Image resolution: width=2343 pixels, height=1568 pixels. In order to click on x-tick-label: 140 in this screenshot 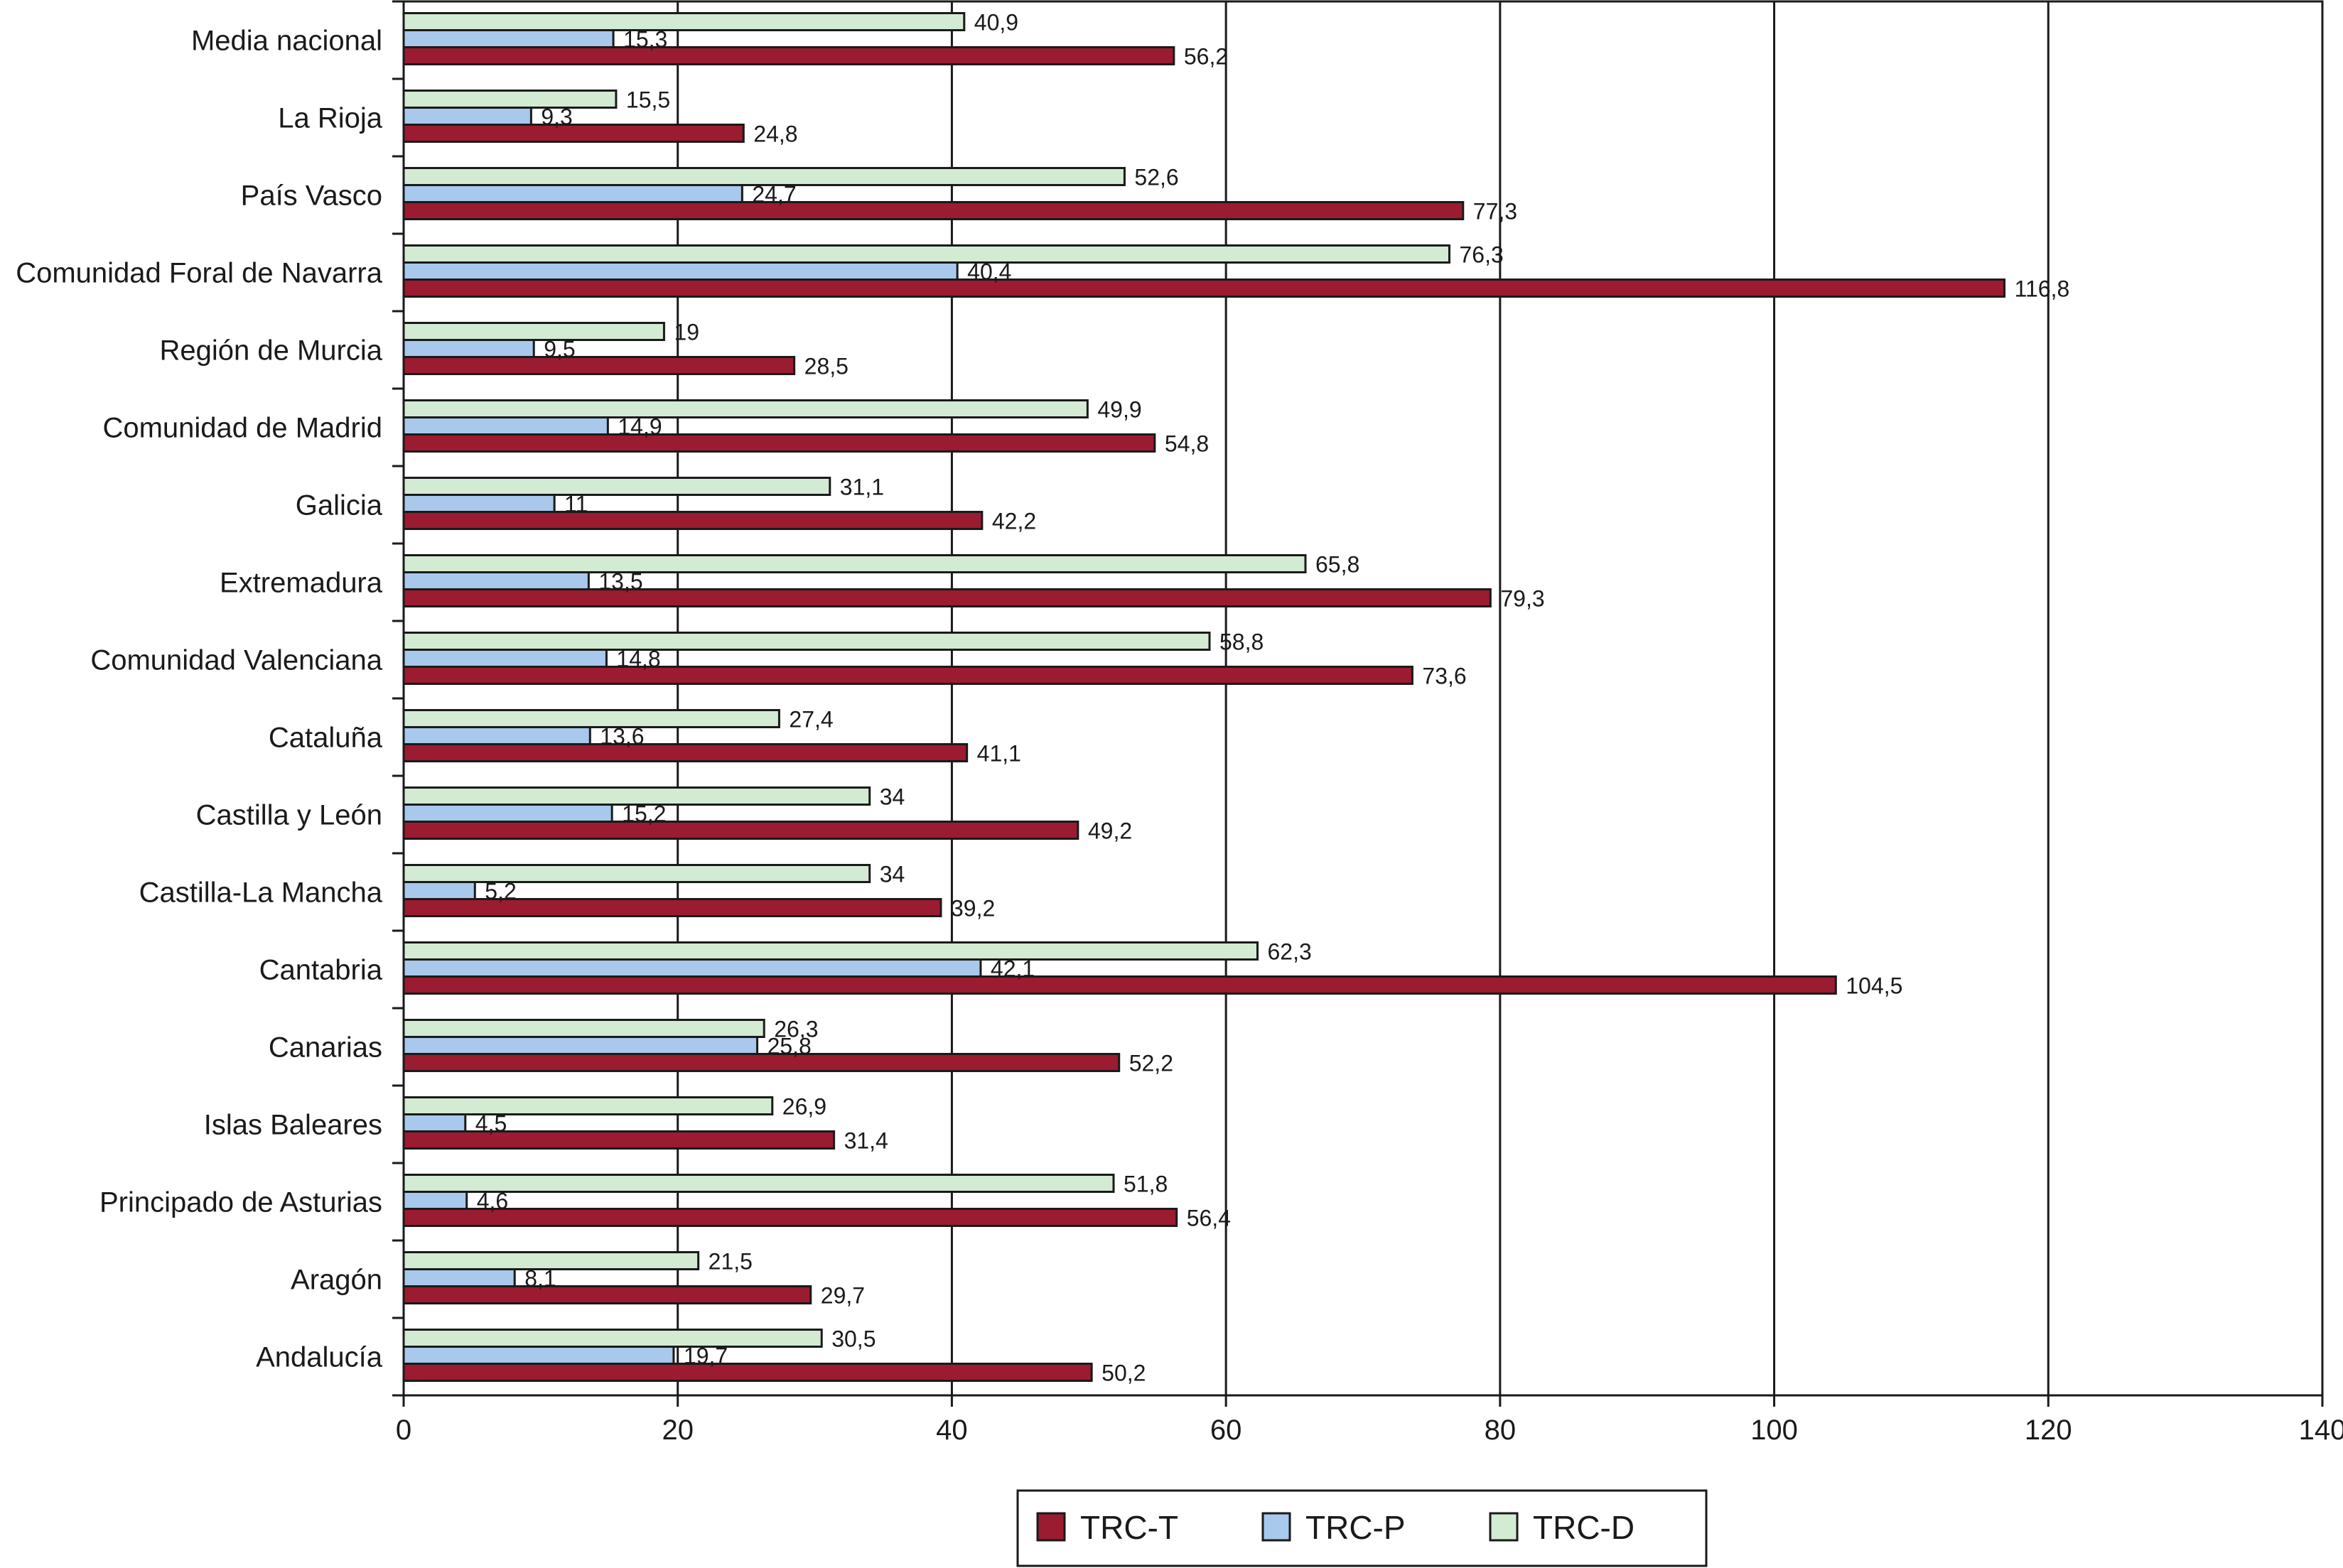, I will do `click(2321, 1430)`.